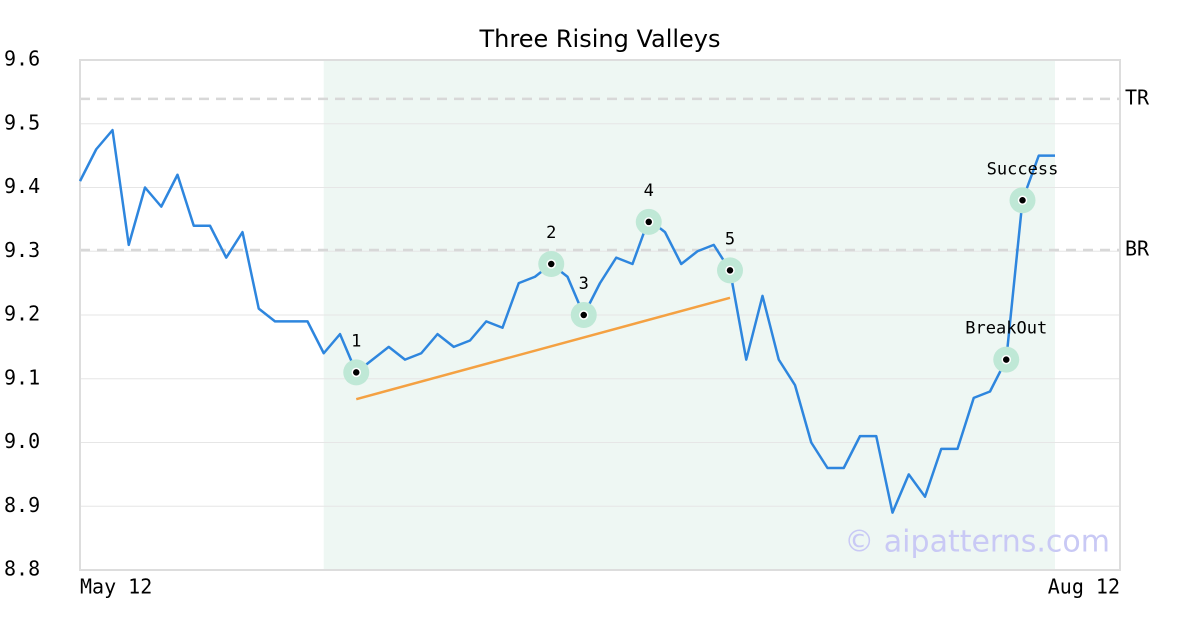 The height and width of the screenshot is (635, 1200). Describe the element at coordinates (1137, 97) in the screenshot. I see `level-label: TR` at that location.